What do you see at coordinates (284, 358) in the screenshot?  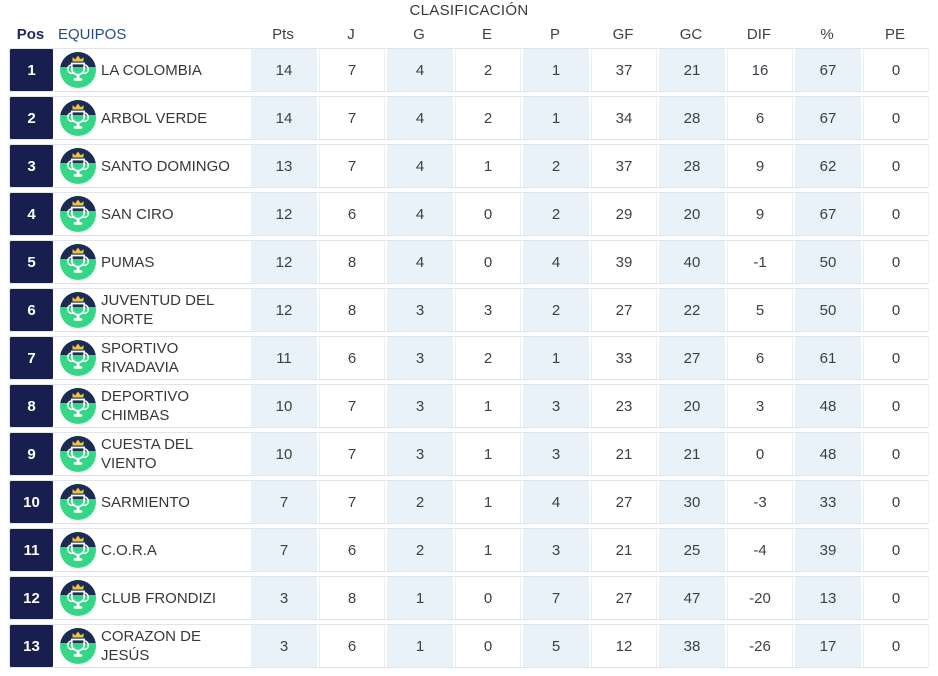 I see `stat-cell: 11` at bounding box center [284, 358].